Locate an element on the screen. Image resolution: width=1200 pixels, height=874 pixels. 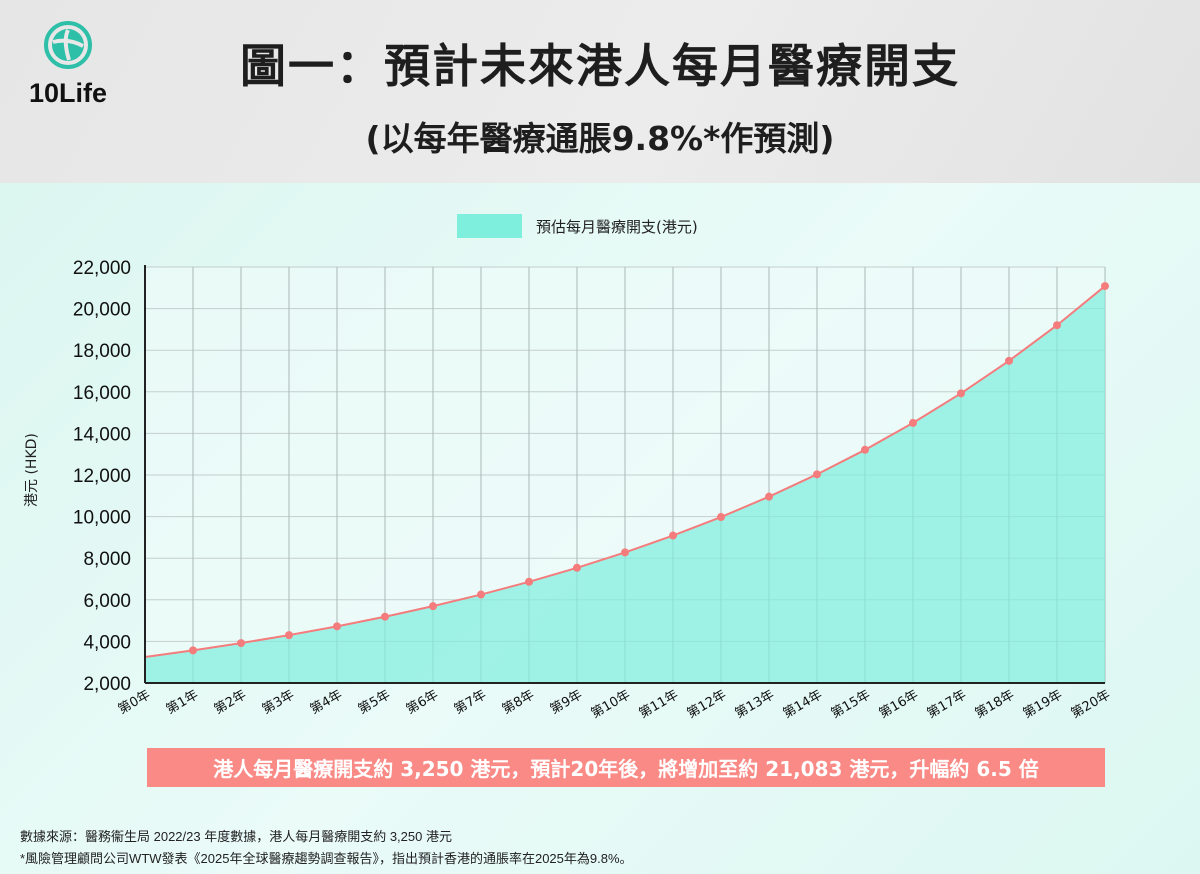
x-tick-label: 第20年 is located at coordinates (1091, 704).